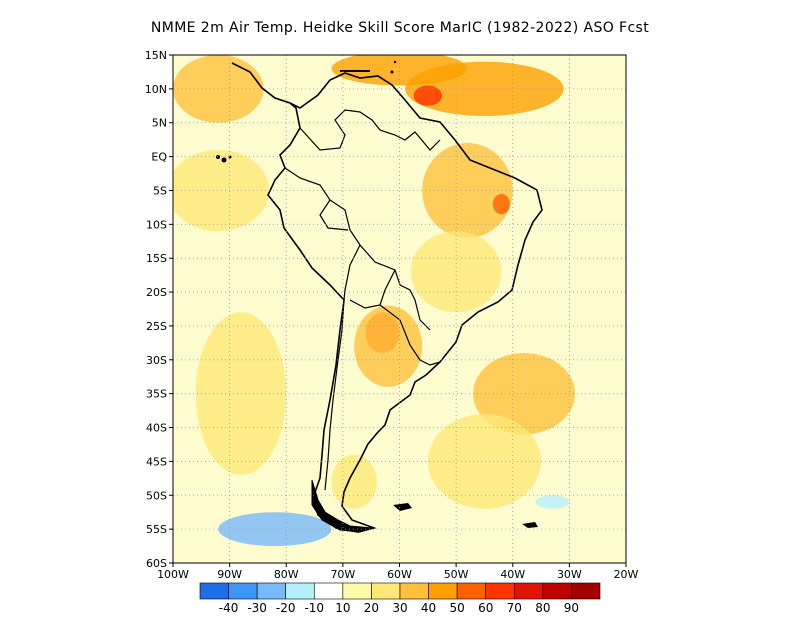 The width and height of the screenshot is (800, 618). Describe the element at coordinates (173, 574) in the screenshot. I see `lon-tick-label: 100W` at that location.